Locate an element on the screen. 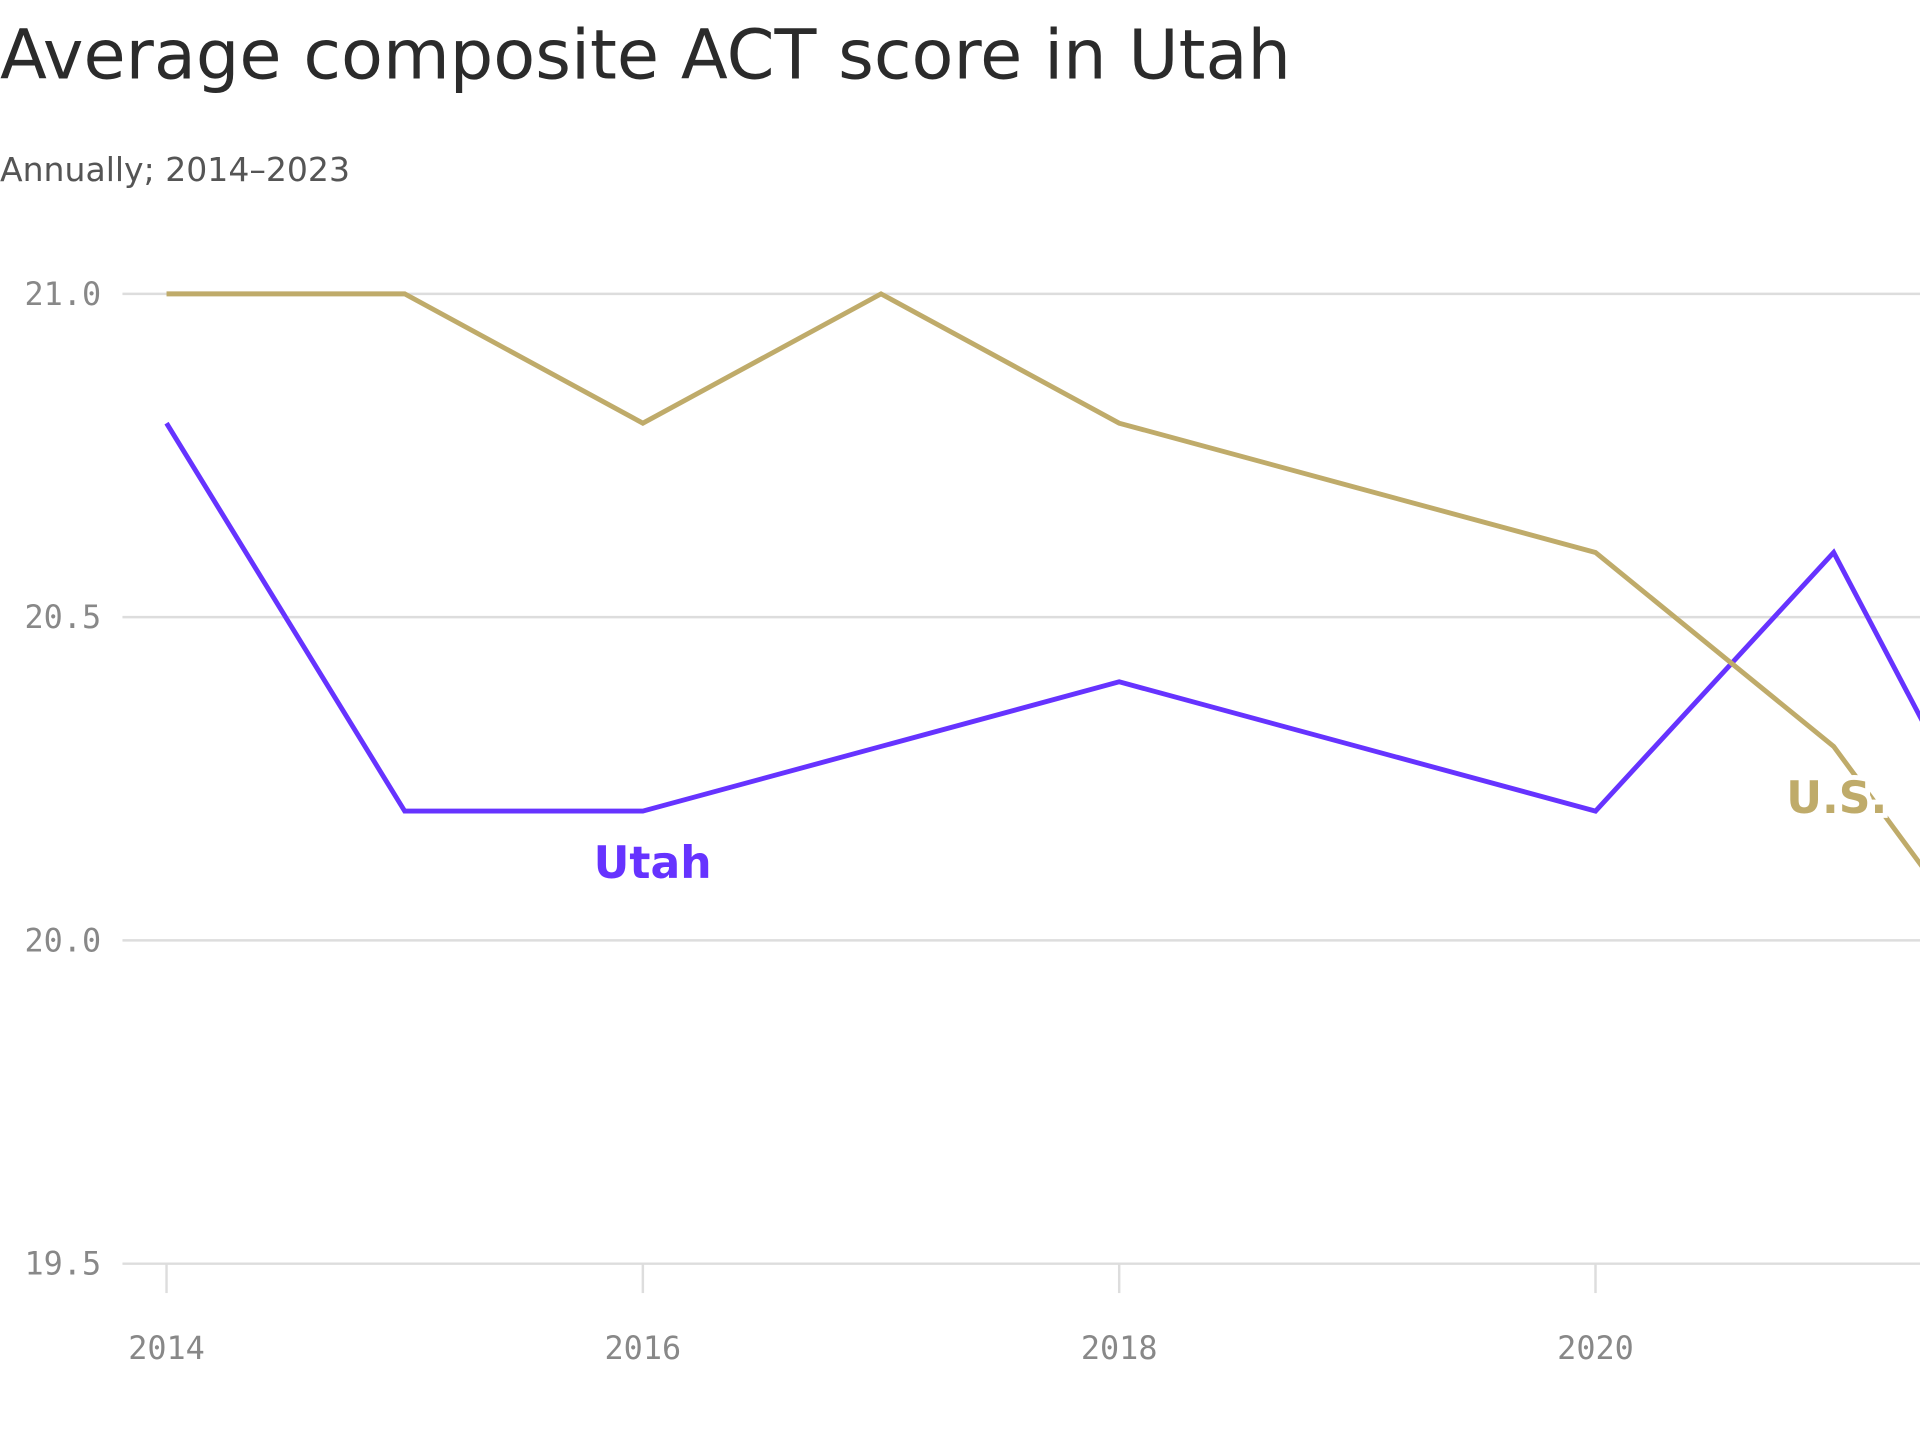 This screenshot has height=1440, width=1920. x-tick-label: 2018 is located at coordinates (1119, 1348).